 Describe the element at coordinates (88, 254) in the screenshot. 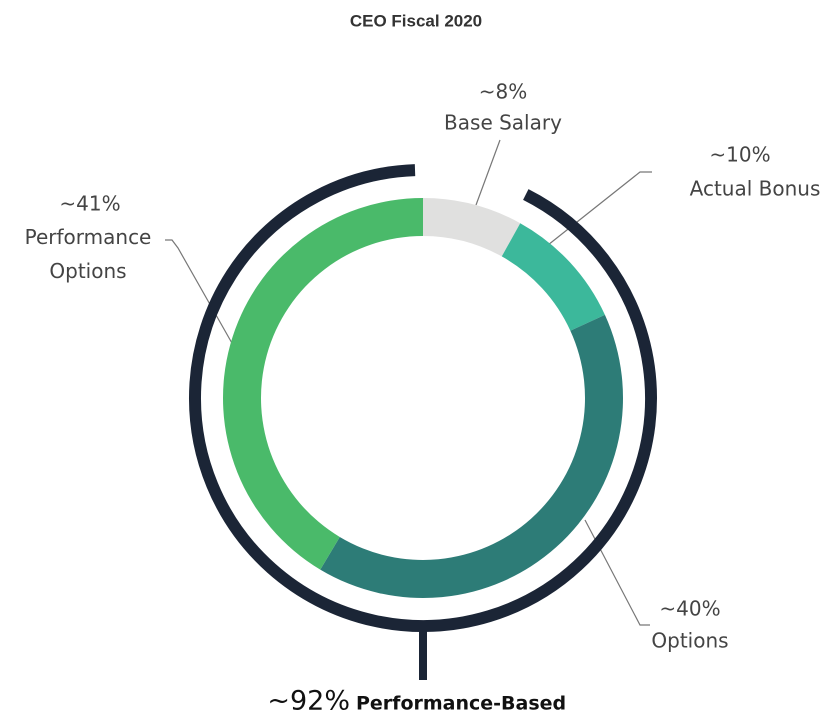

I see `category-label: Performance Options` at that location.